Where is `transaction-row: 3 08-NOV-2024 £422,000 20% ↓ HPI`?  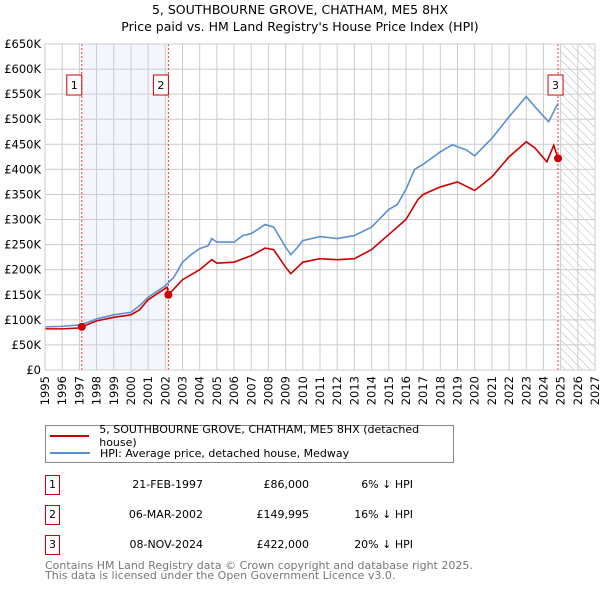
transaction-row: 3 08-NOV-2024 £422,000 20% ↓ HPI is located at coordinates (255, 545).